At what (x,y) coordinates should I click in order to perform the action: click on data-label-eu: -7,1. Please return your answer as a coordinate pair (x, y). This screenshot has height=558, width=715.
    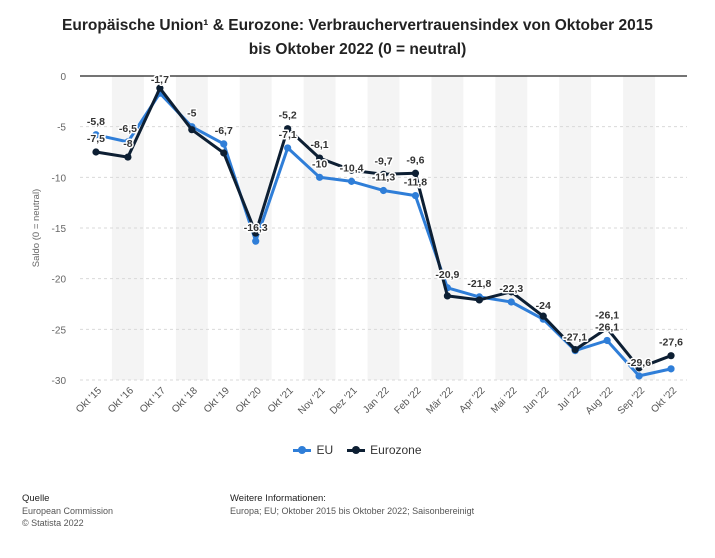
    Looking at the image, I should click on (288, 135).